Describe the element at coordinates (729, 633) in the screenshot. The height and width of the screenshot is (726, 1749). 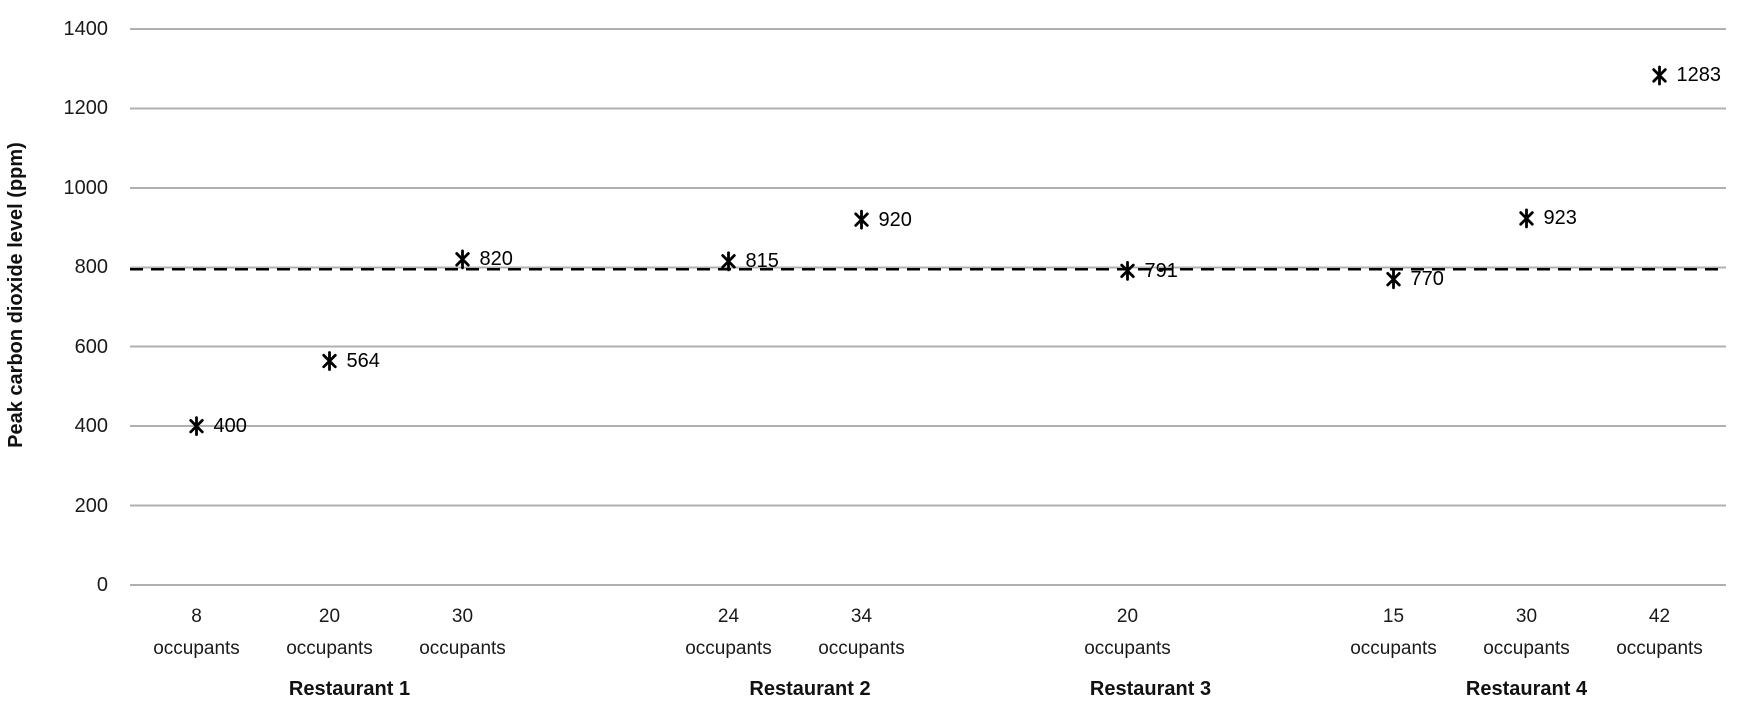
I see `category-label: 24 occupants` at that location.